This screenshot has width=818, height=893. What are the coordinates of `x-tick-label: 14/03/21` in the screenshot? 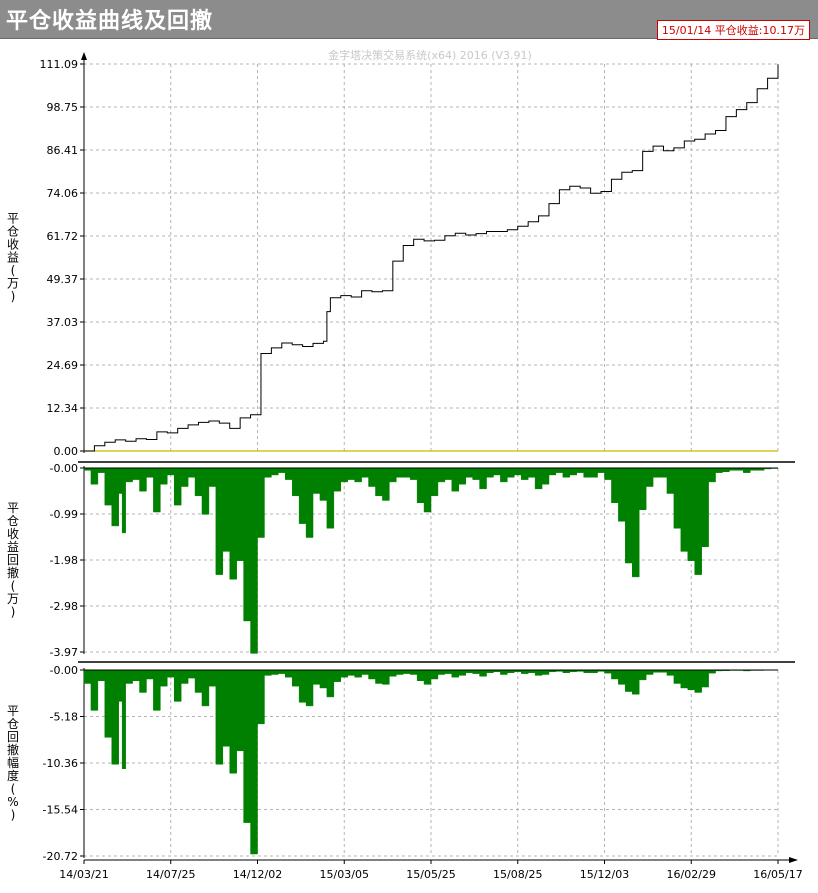 It's located at (83, 874).